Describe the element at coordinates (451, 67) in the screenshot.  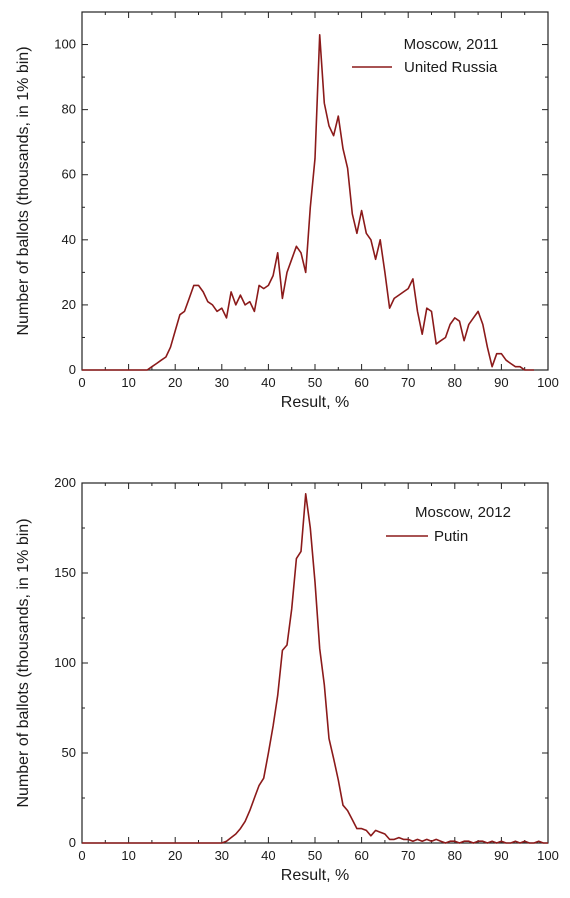
I see `legend-entry: United Russia` at that location.